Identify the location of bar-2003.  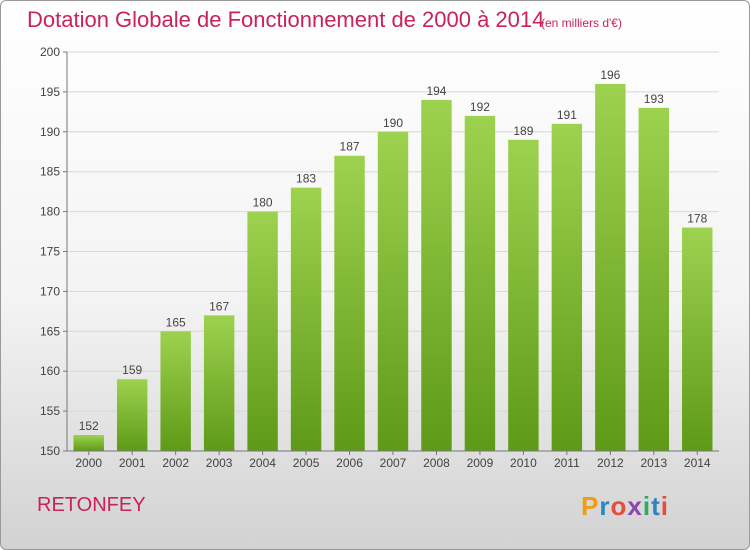
(219, 383).